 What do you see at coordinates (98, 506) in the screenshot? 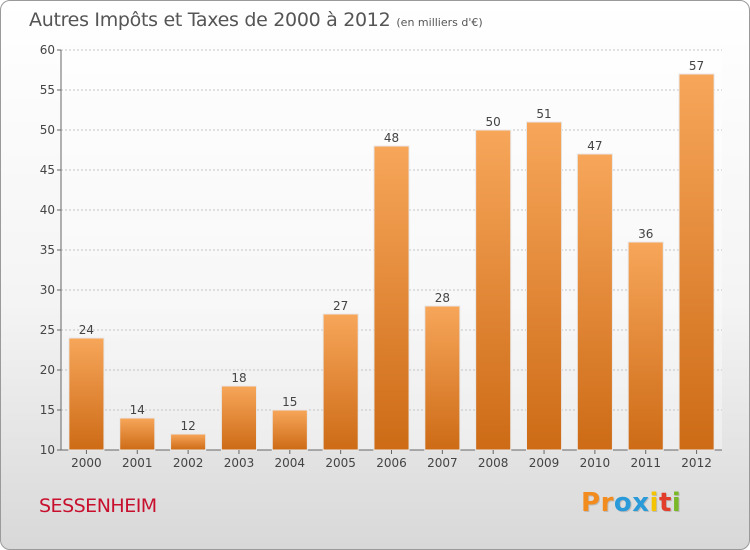
I see `commune-name: SESSENHEIM` at bounding box center [98, 506].